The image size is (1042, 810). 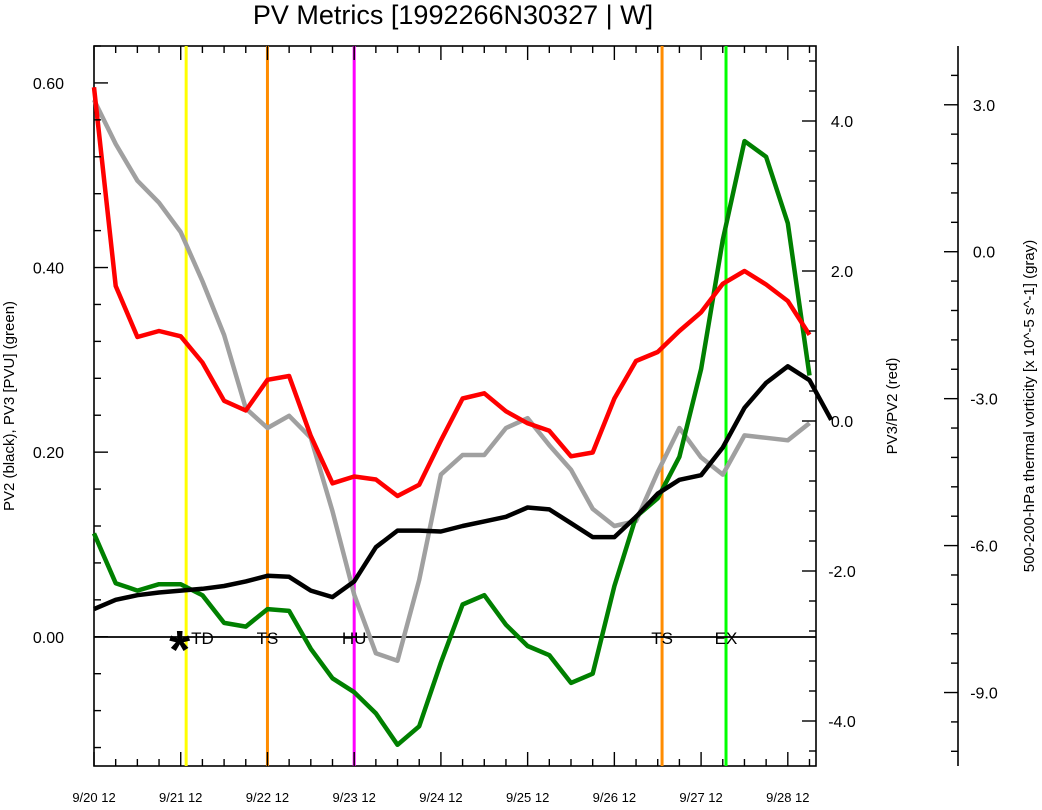 I want to click on genesis-marker: *, so click(x=179, y=650).